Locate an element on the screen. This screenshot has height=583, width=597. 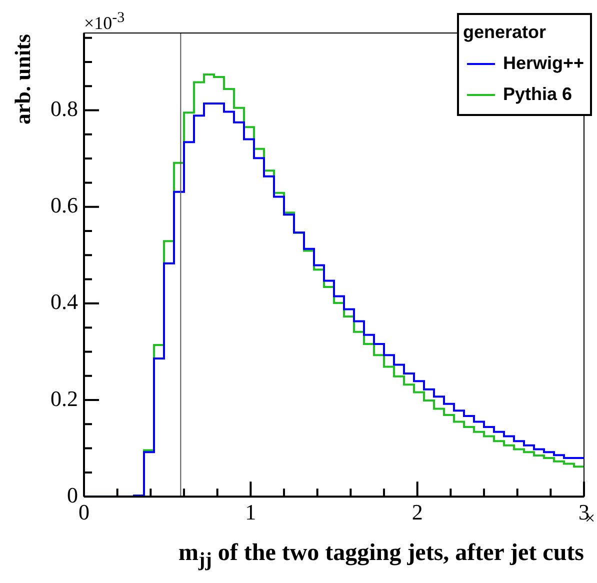
x-tick-label: 2 is located at coordinates (417, 512).